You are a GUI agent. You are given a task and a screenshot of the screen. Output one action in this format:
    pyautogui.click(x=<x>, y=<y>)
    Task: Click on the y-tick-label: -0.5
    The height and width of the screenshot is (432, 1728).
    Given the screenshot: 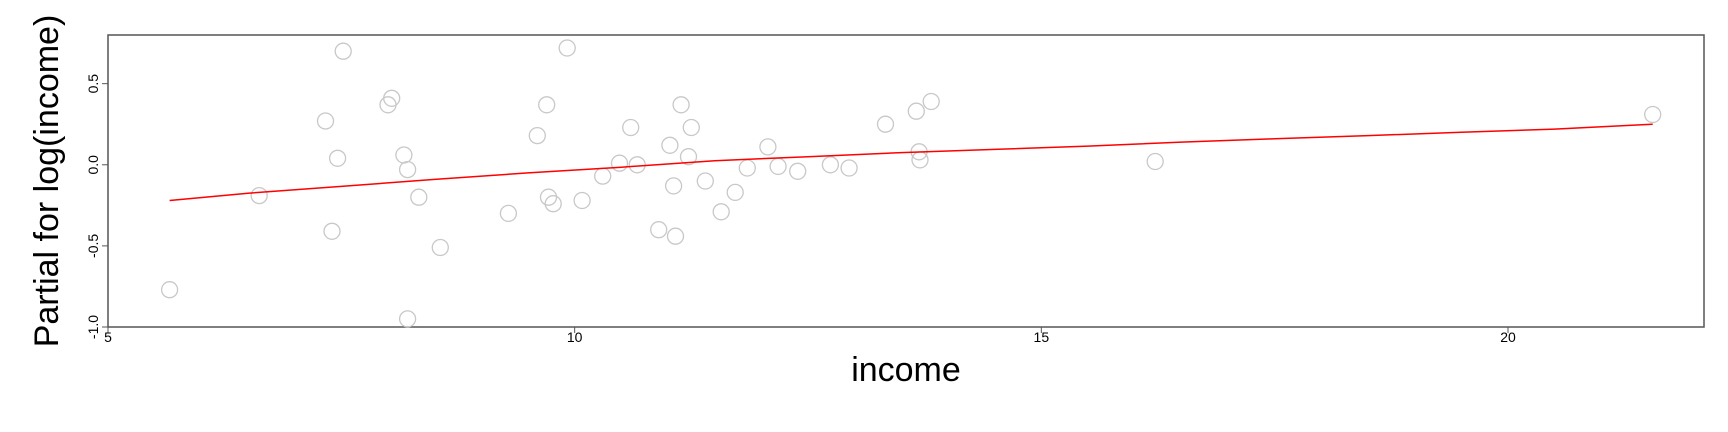 What is the action you would take?
    pyautogui.click(x=93, y=246)
    